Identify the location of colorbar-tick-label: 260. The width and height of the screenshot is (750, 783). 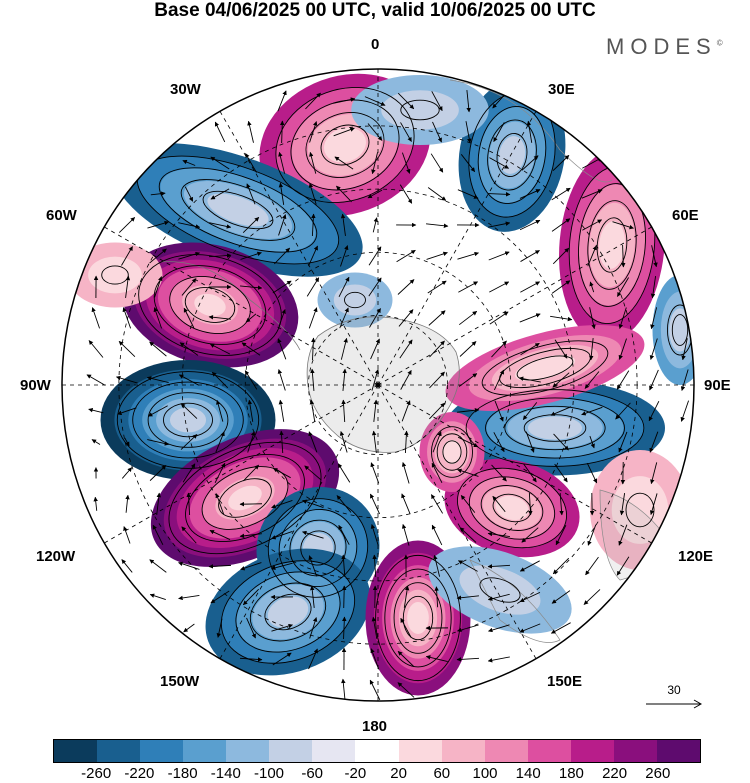
(658, 773).